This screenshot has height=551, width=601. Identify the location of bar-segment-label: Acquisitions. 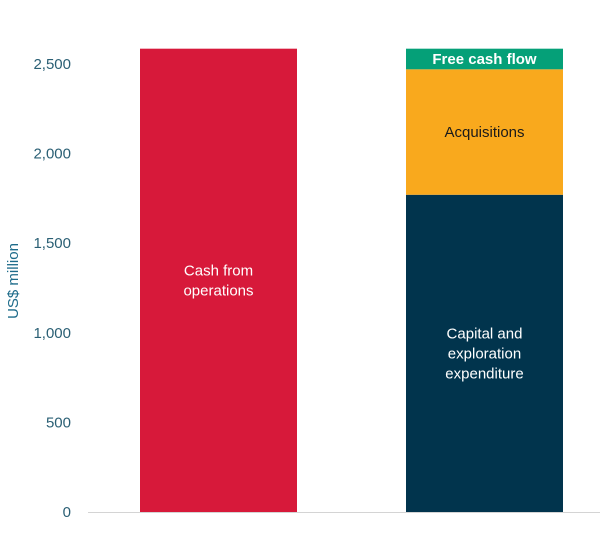
(484, 132).